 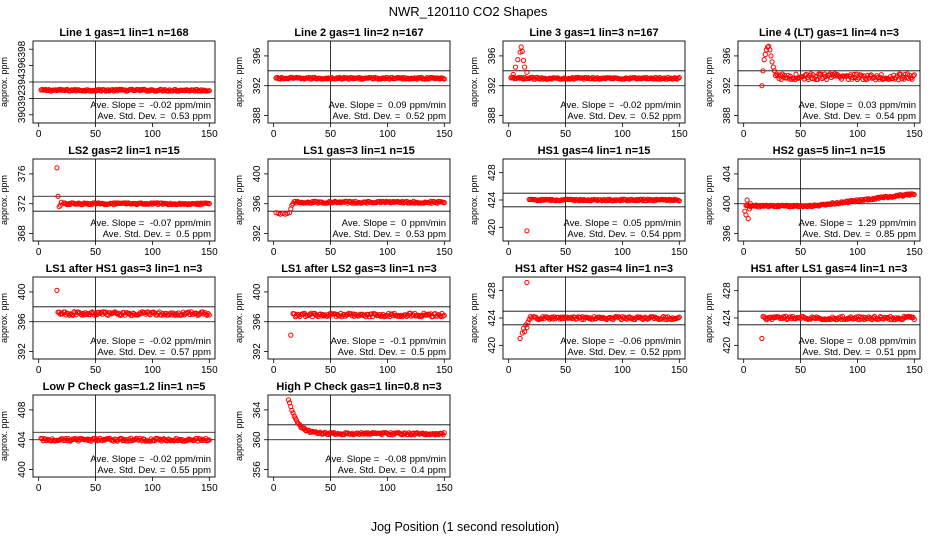 What do you see at coordinates (389, 116) in the screenshot?
I see `stddev-annotation: Ave. Std. Dev. = 0.52 ppm` at bounding box center [389, 116].